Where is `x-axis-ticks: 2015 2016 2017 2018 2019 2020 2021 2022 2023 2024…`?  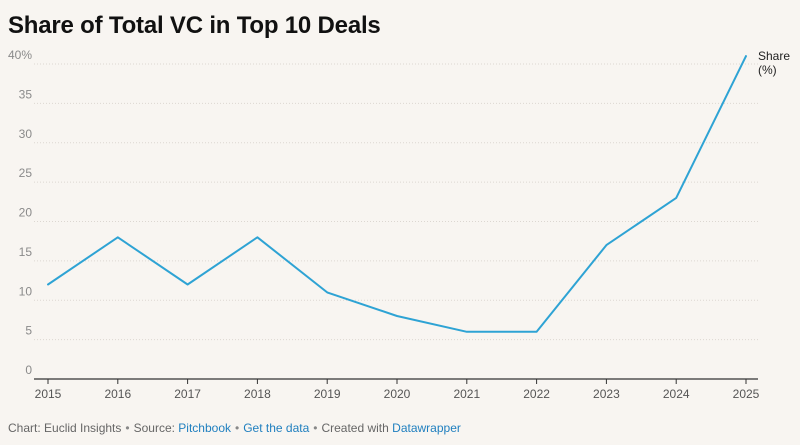
x-axis-ticks: 2015 2016 2017 2018 2019 2020 2021 2022 2023 2024… is located at coordinates (397, 390).